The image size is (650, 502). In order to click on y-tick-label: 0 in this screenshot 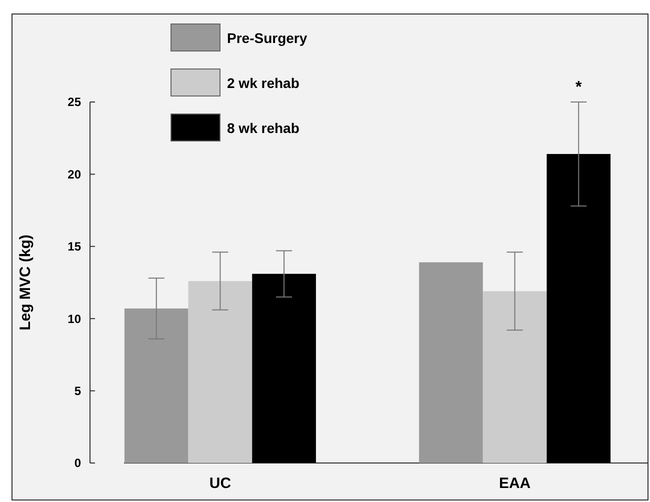, I will do `click(78, 463)`.